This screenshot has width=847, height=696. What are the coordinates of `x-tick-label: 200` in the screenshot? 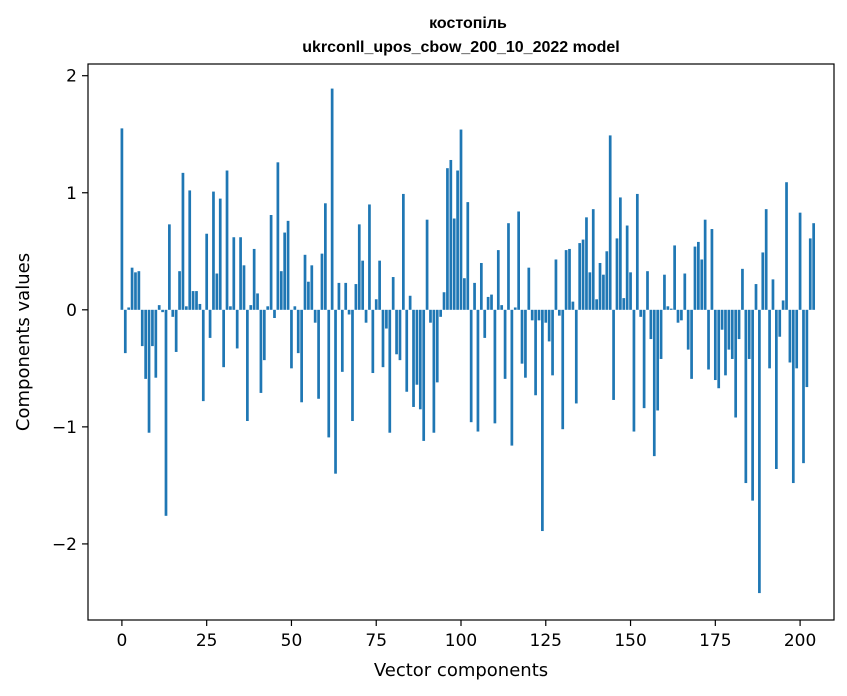 It's located at (800, 641).